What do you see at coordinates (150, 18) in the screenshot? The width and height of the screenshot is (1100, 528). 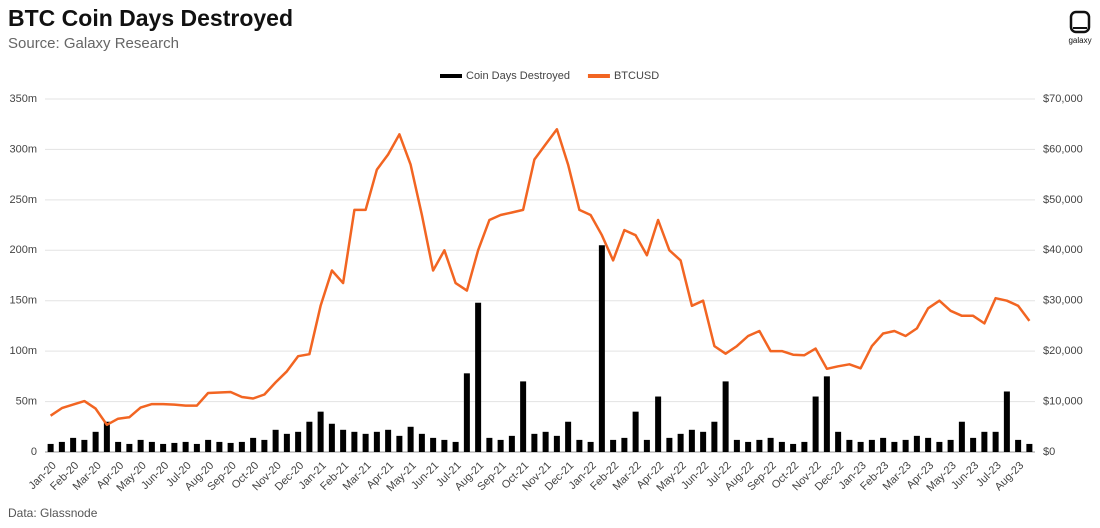 I see `chart-title: BTC Coin Days Destroyed` at bounding box center [150, 18].